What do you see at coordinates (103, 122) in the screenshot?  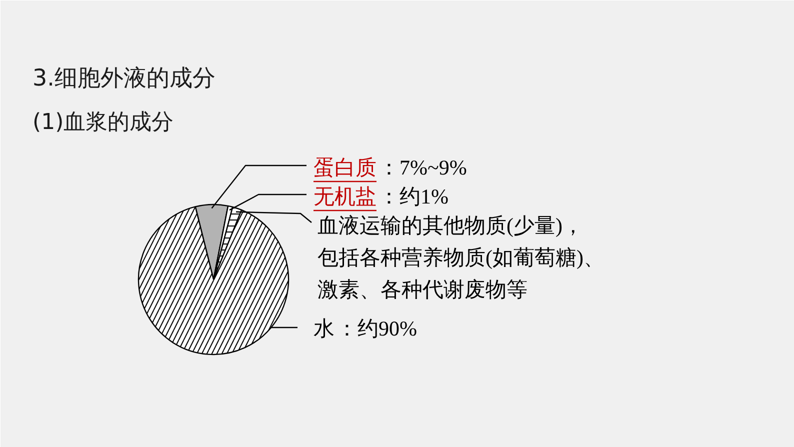 I see `chart-subtitle: (1)血浆的成分` at bounding box center [103, 122].